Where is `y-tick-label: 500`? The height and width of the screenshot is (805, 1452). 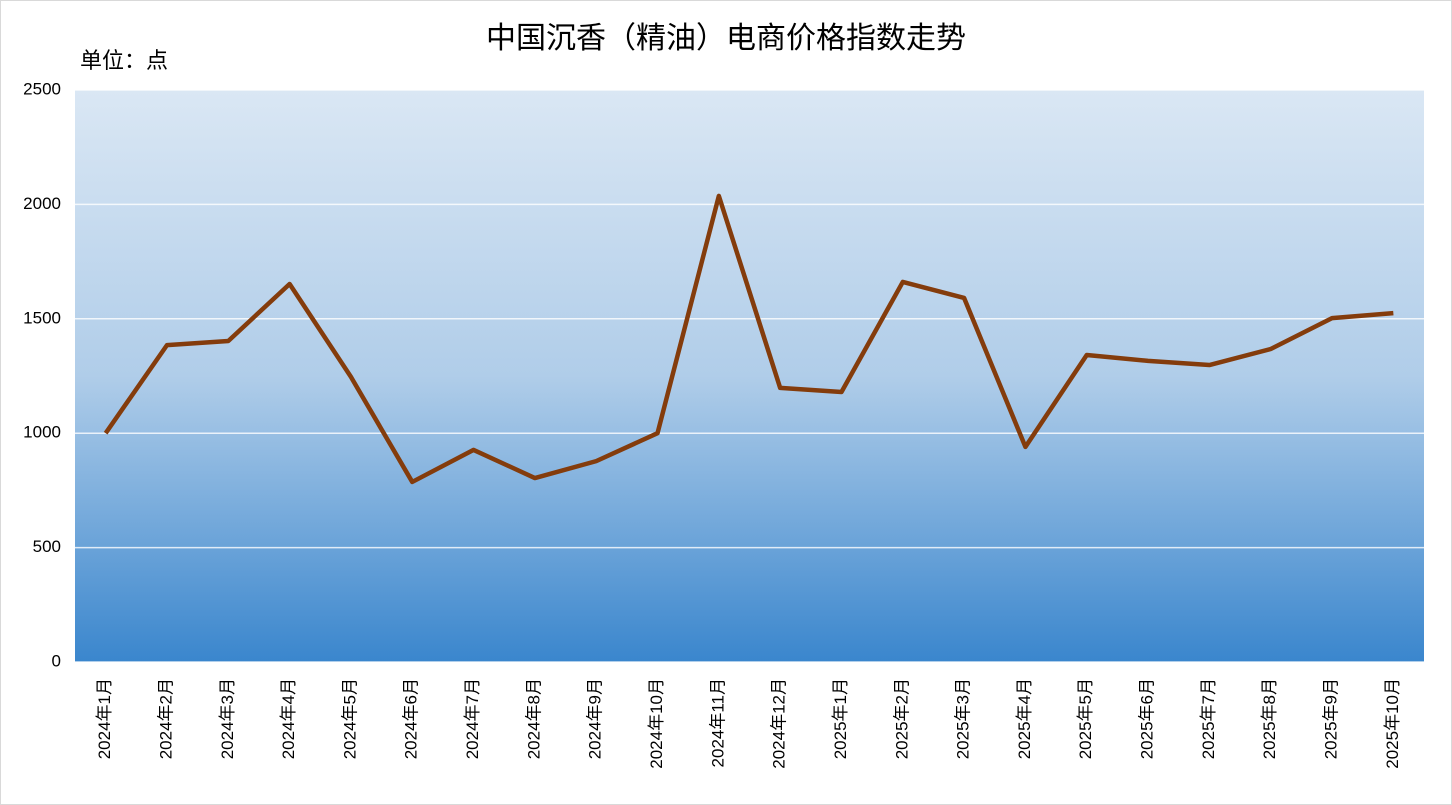
y-tick-label: 500 is located at coordinates (47, 546).